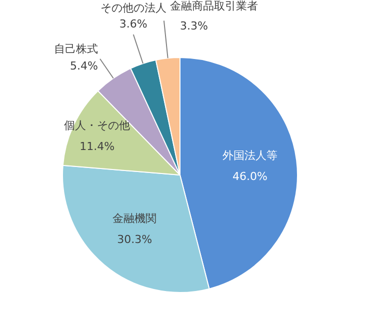 The image size is (370, 311). I want to click on slice-label: 外国法人等, so click(250, 155).